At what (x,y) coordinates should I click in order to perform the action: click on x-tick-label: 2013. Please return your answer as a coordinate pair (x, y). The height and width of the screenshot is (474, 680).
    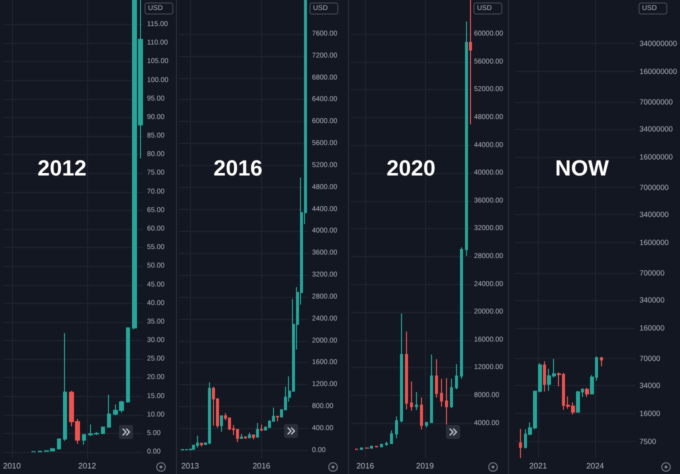
    Looking at the image, I should click on (190, 466).